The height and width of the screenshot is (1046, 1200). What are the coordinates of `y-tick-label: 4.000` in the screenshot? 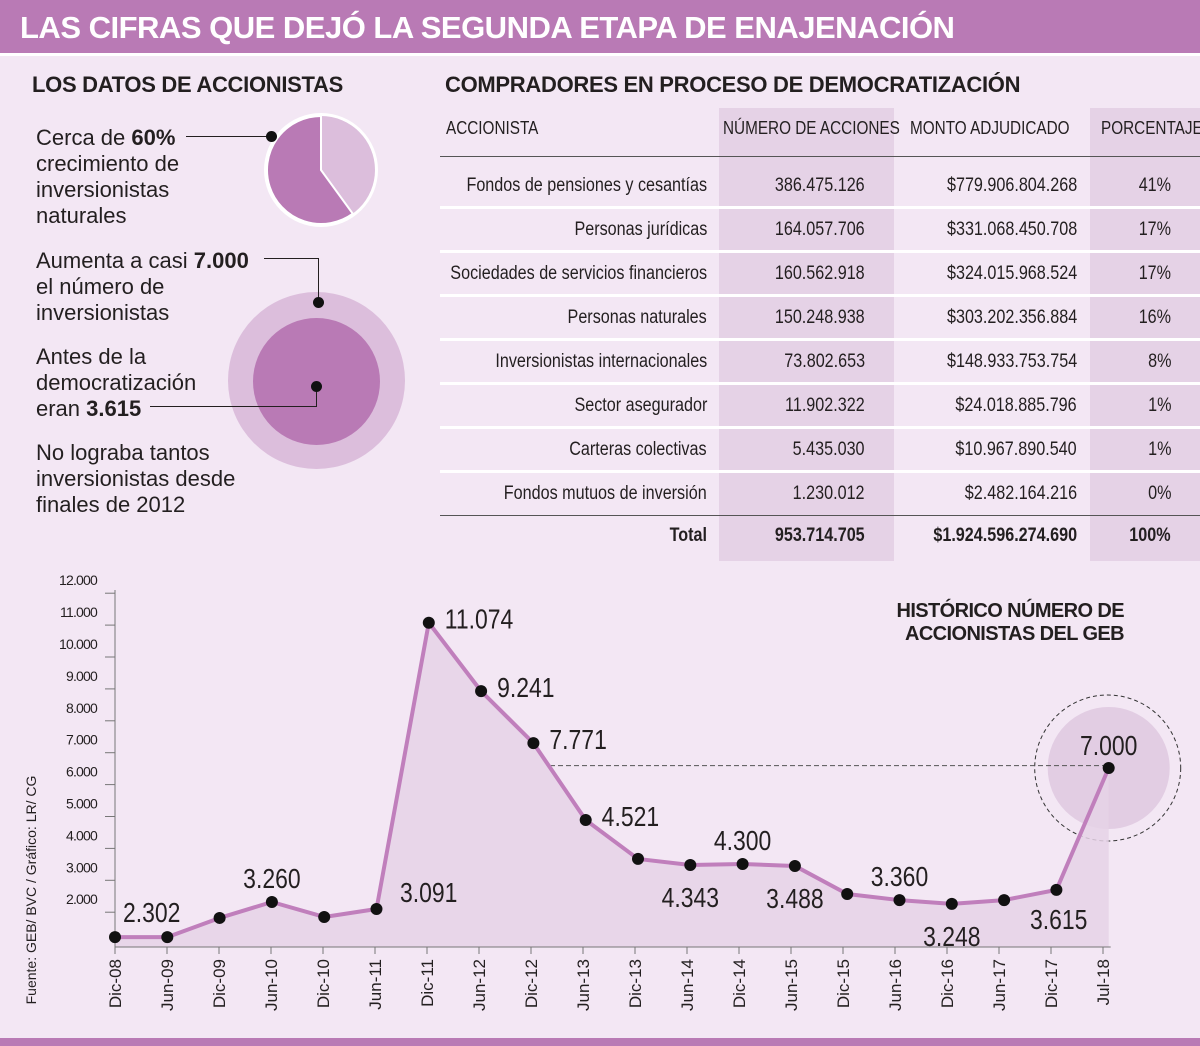 It's located at (82, 835).